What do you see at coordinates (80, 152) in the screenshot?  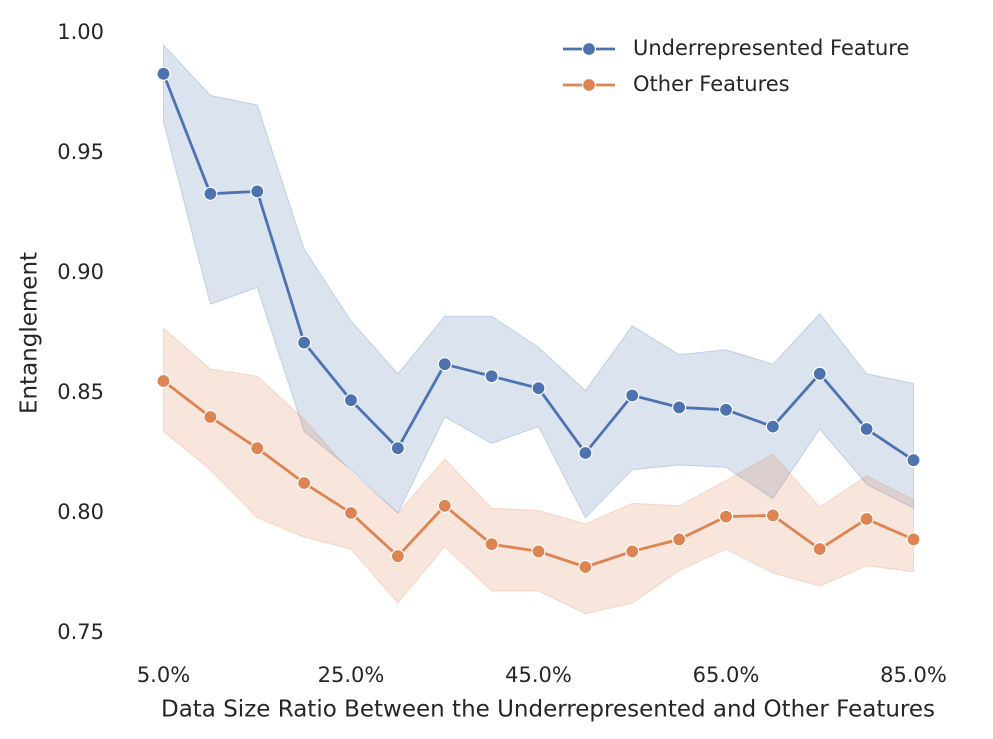 I see `y-tick-label: 0.95` at bounding box center [80, 152].